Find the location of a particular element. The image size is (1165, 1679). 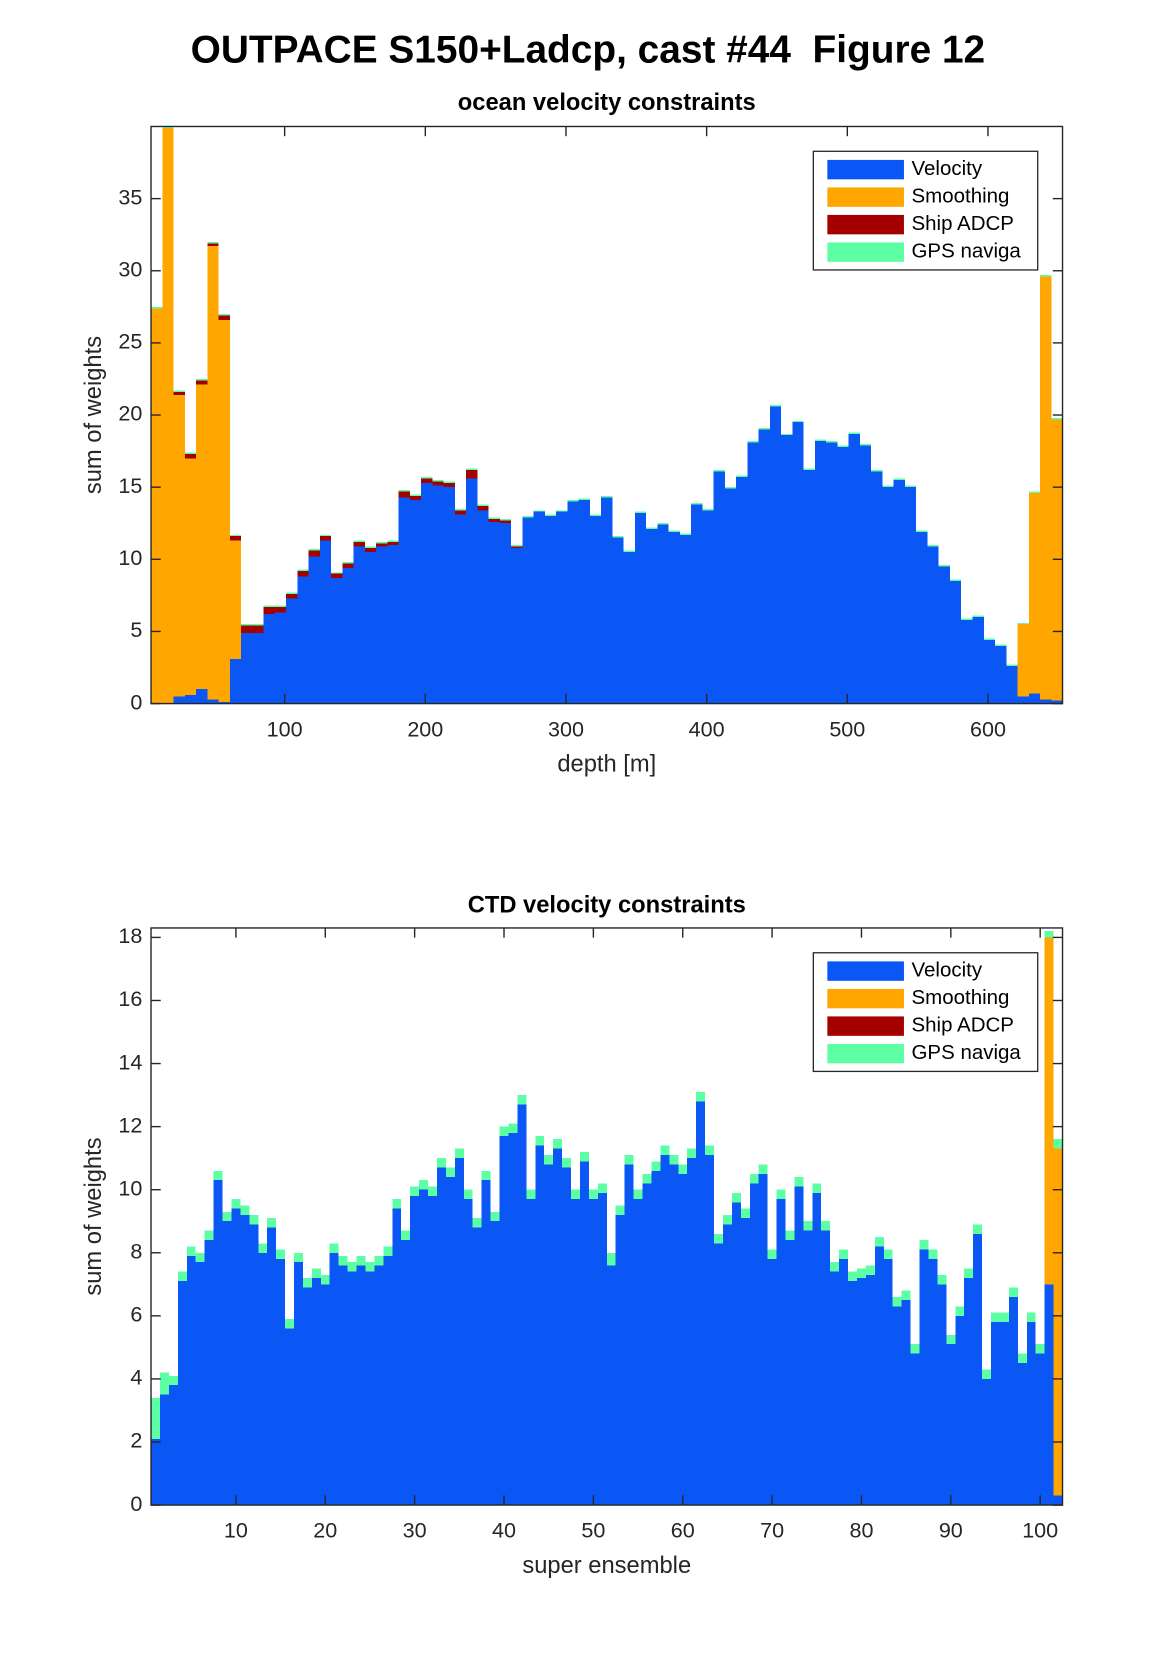

axes-title: CTD velocity constraints is located at coordinates (607, 906).